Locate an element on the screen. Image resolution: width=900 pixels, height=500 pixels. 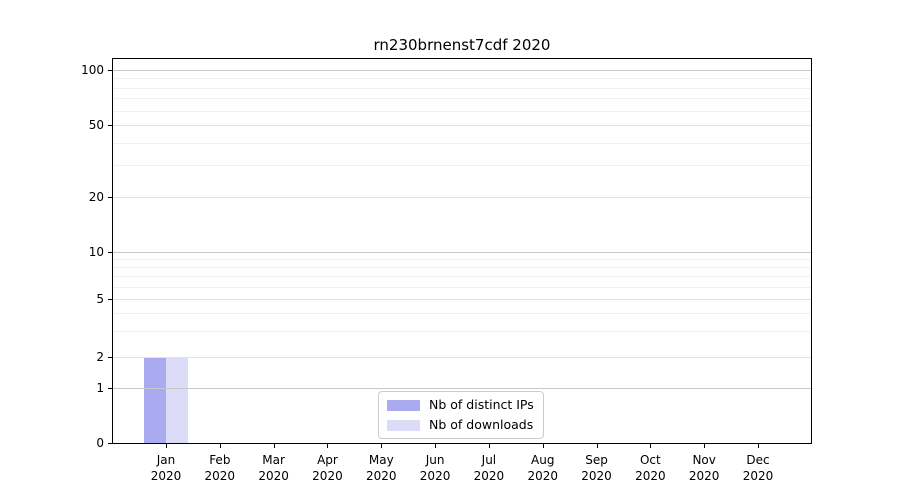
y-tick-label: 0 is located at coordinates (100, 443).